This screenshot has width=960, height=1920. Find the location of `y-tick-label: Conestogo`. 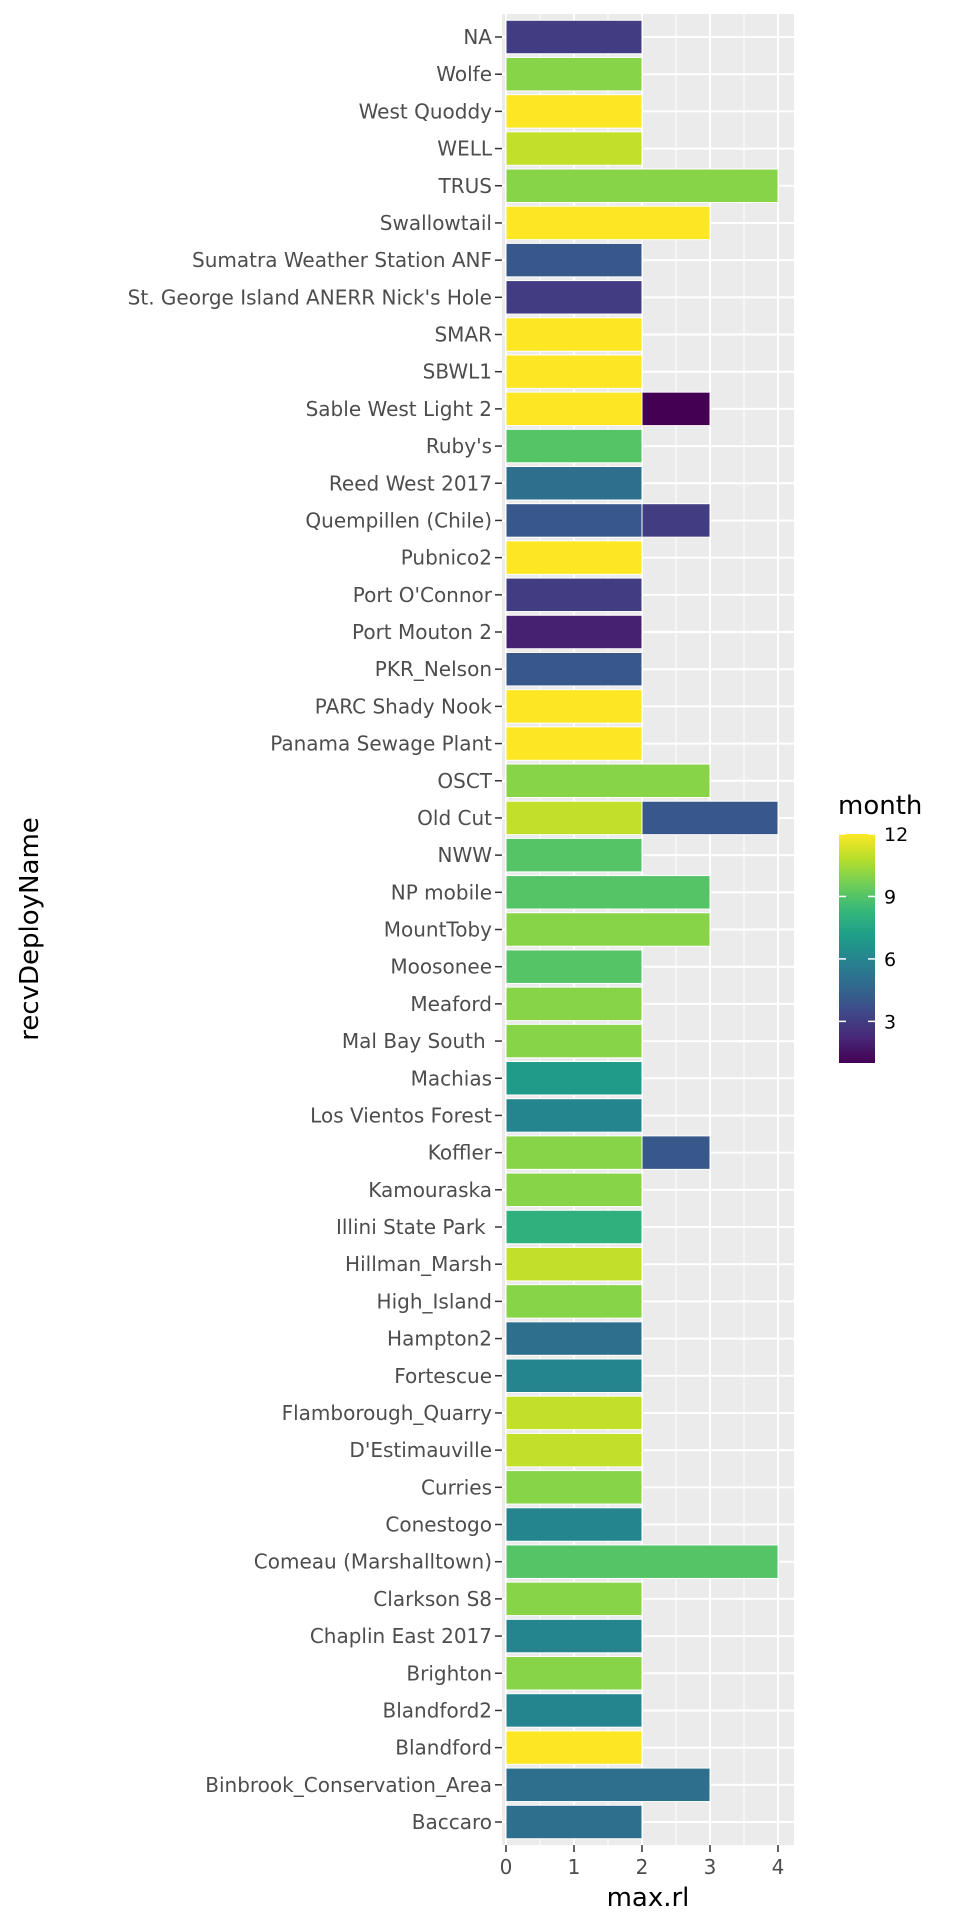

y-tick-label: Conestogo is located at coordinates (438, 1525).